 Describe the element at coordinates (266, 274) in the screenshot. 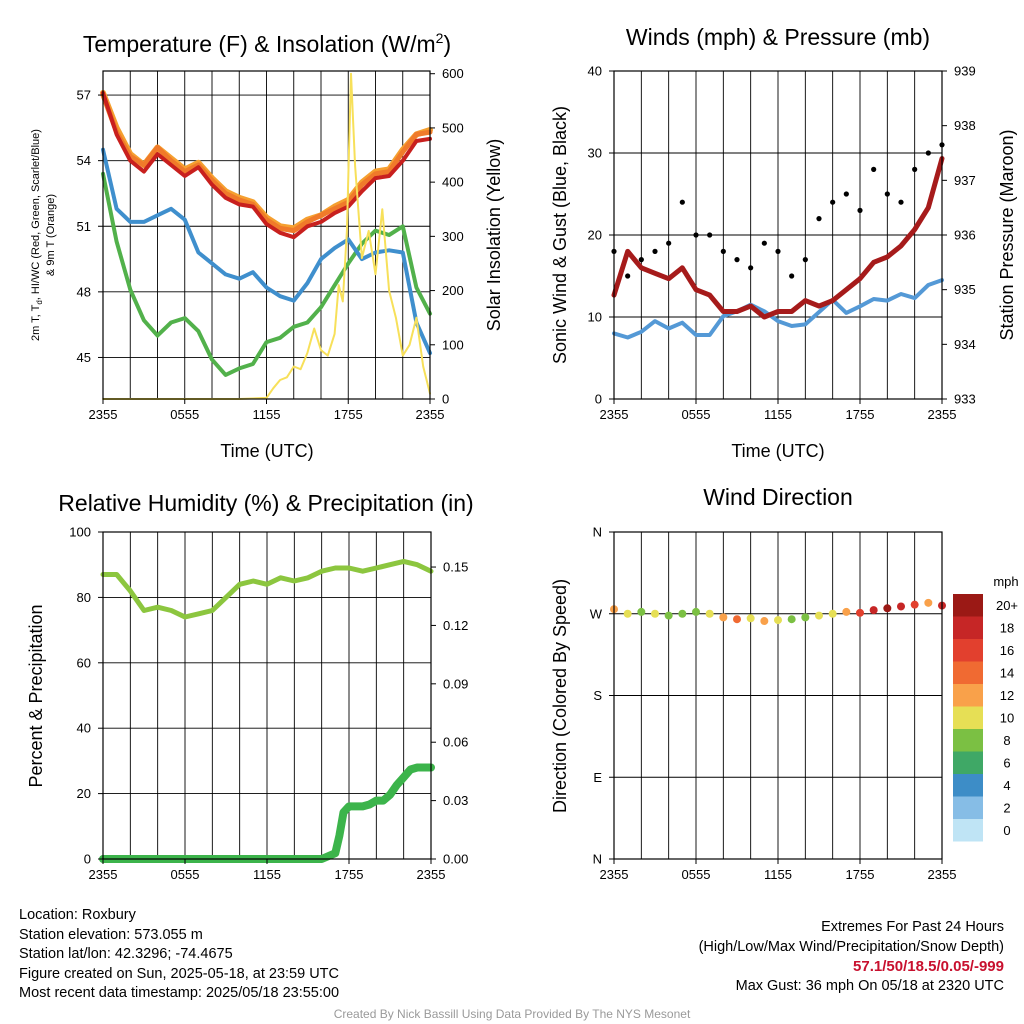

I see `dewpoint-line` at that location.